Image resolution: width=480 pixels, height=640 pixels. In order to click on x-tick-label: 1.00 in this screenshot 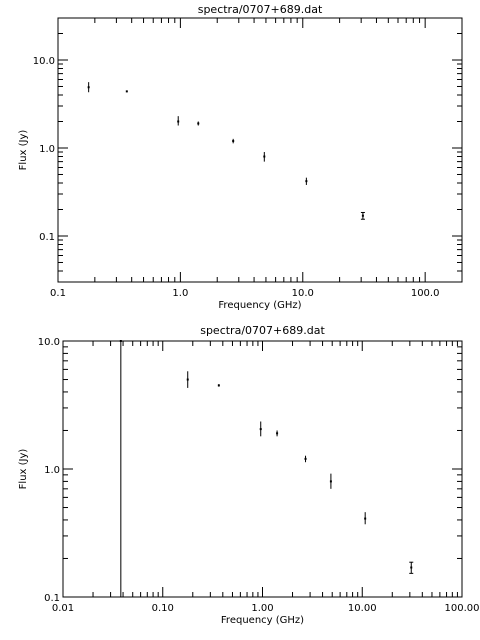, I will do `click(262, 608)`.